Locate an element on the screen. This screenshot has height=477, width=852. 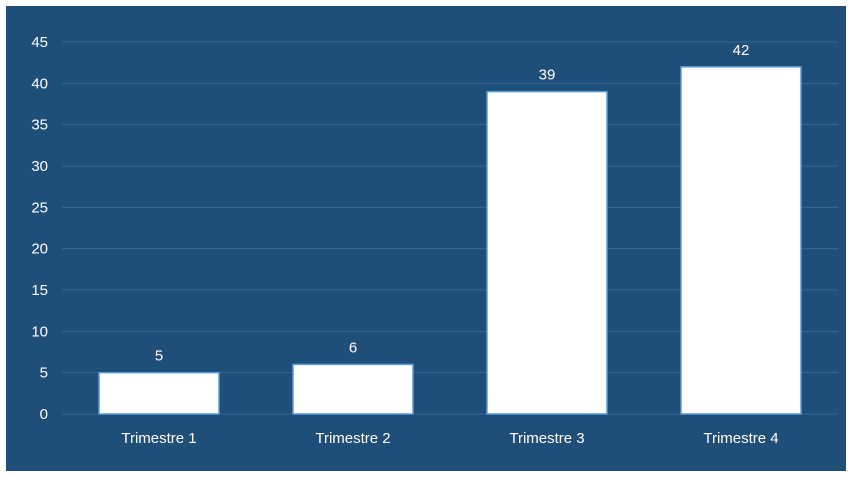
y-tick-label: 40 is located at coordinates (39, 83).